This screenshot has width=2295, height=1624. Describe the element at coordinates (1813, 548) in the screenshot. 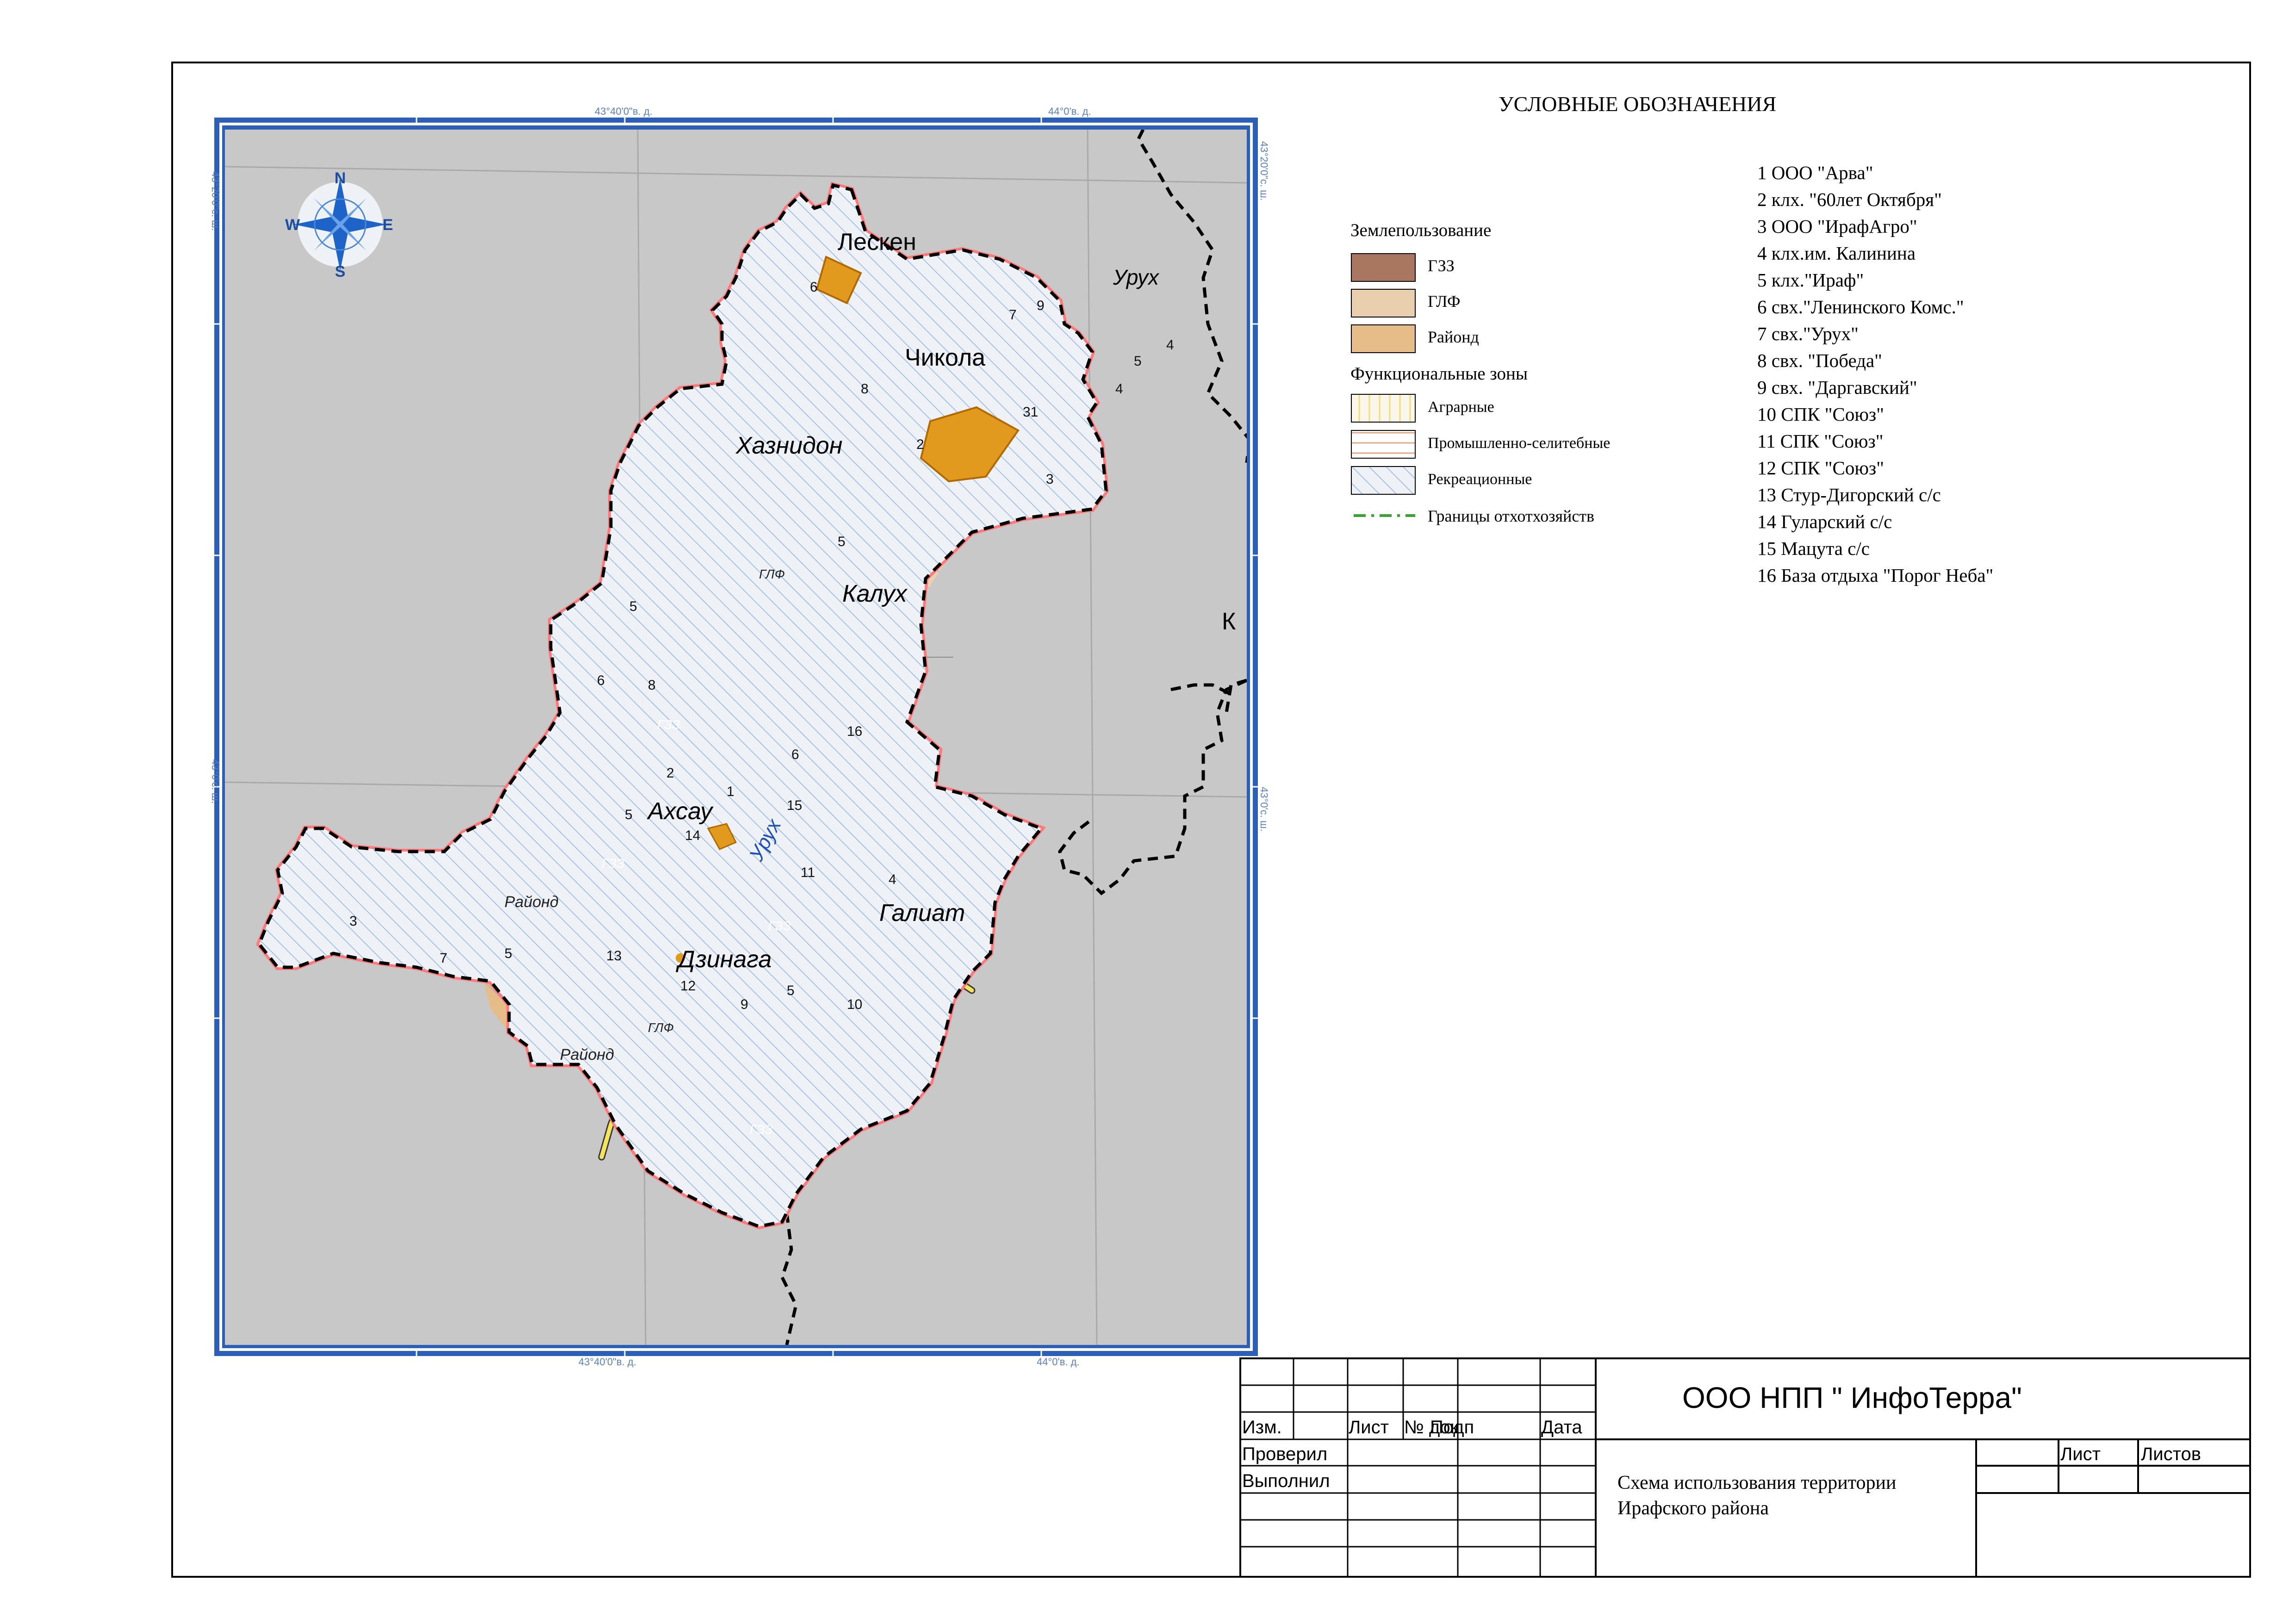

I see `farm-item: 15 Мацута с/с` at that location.